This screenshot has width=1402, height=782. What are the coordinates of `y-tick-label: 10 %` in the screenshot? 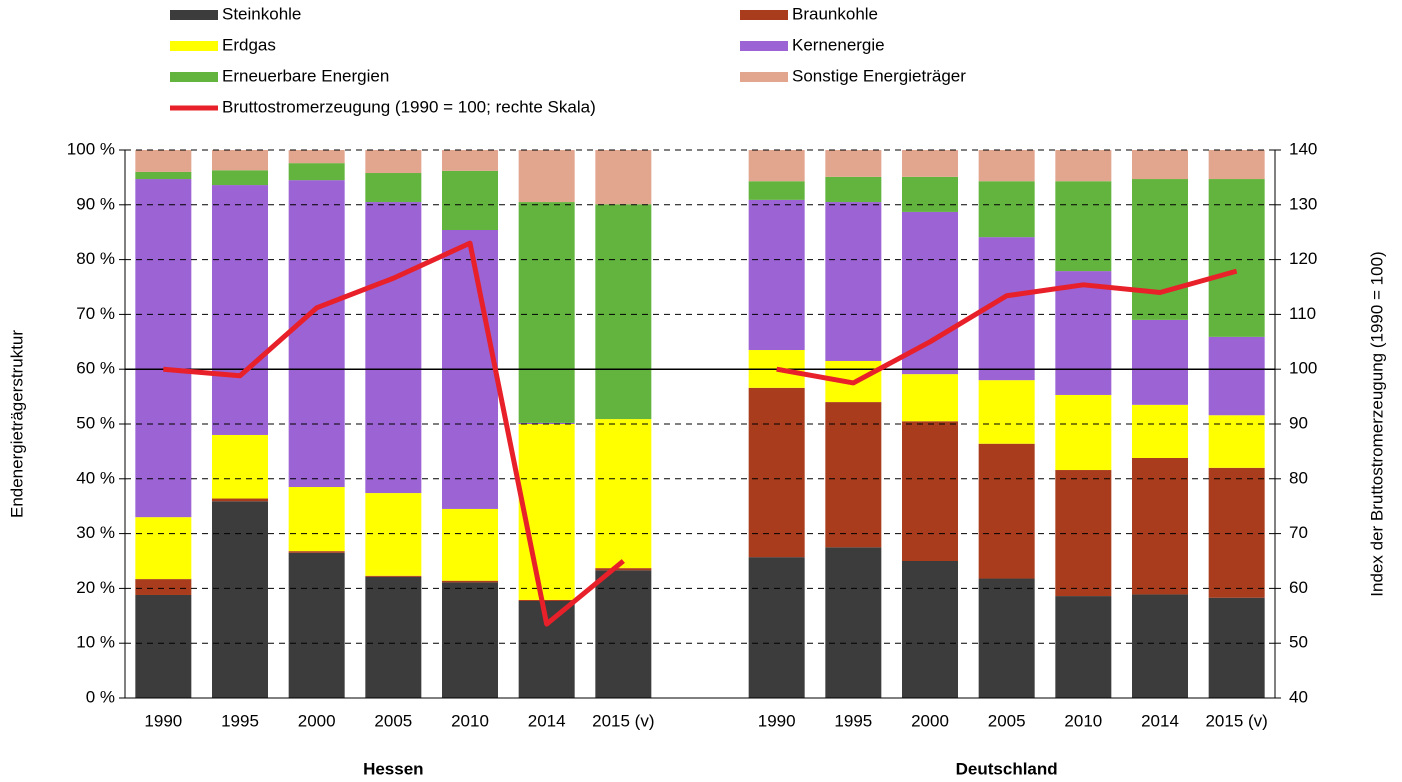 It's located at (95, 642).